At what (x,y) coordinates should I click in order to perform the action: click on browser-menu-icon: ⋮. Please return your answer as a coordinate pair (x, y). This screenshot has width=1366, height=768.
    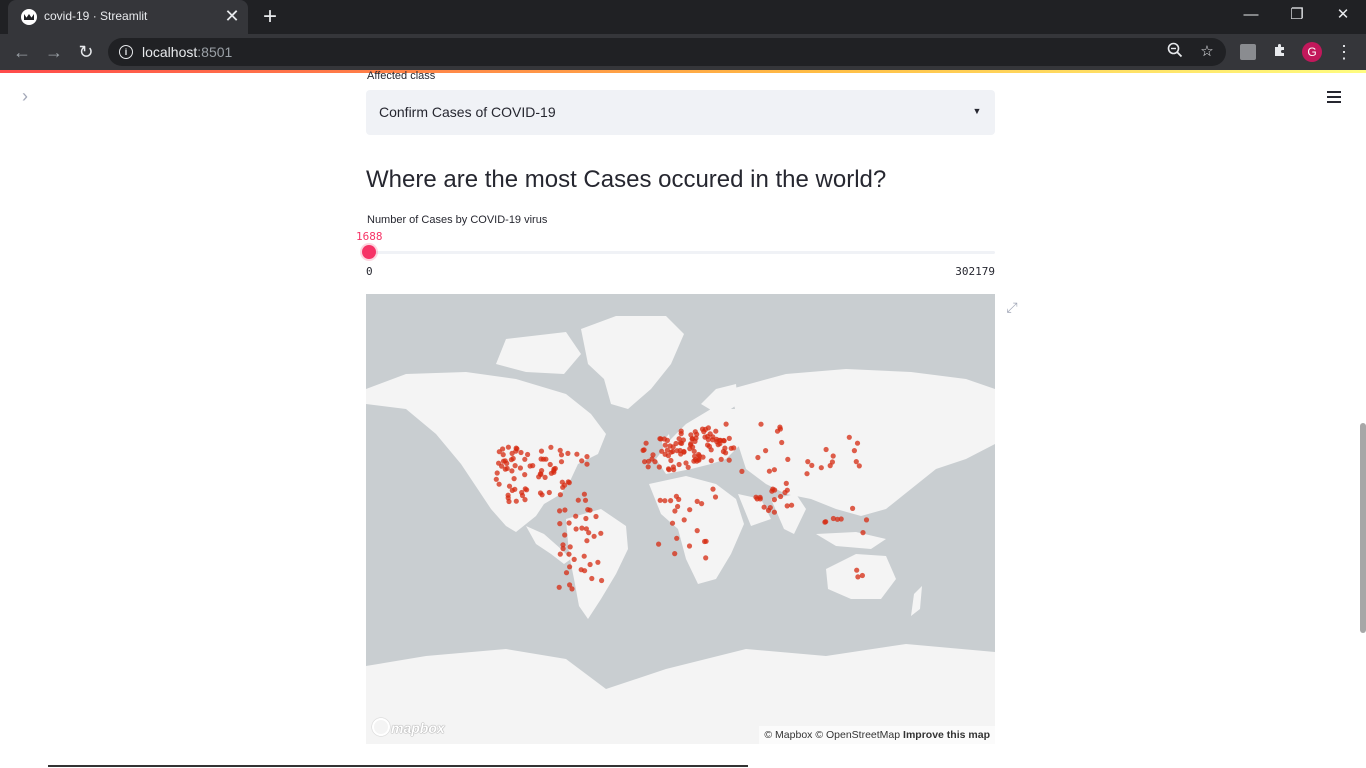
    Looking at the image, I should click on (1344, 52).